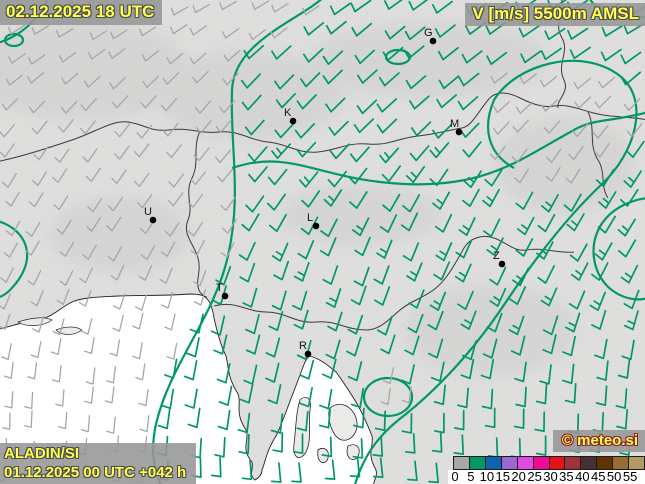  I want to click on colorbar-label: 20, so click(518, 476).